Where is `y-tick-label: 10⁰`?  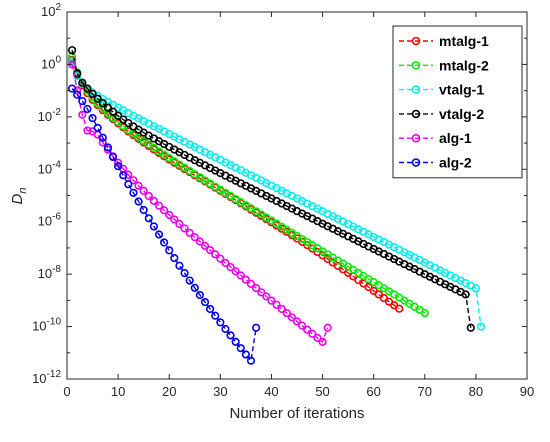
y-tick-label: 10⁰ is located at coordinates (51, 62).